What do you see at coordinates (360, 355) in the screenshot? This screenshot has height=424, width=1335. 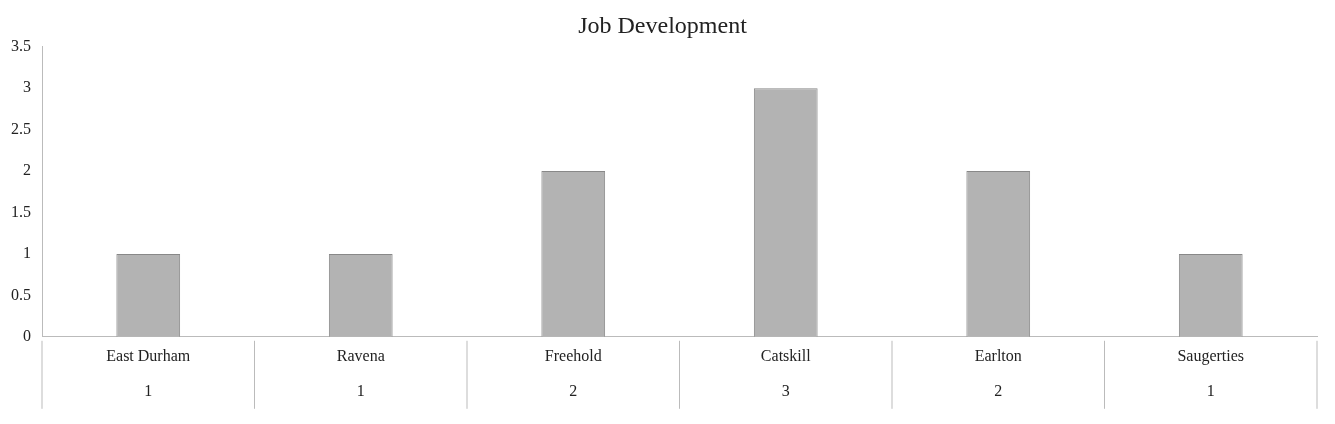 I see `x-tick-label: Ravena` at bounding box center [360, 355].